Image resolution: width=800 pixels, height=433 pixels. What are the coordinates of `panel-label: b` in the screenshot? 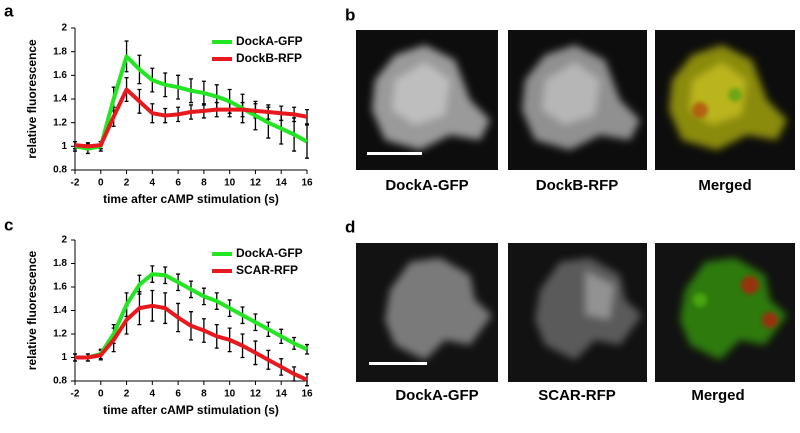 It's located at (350, 14).